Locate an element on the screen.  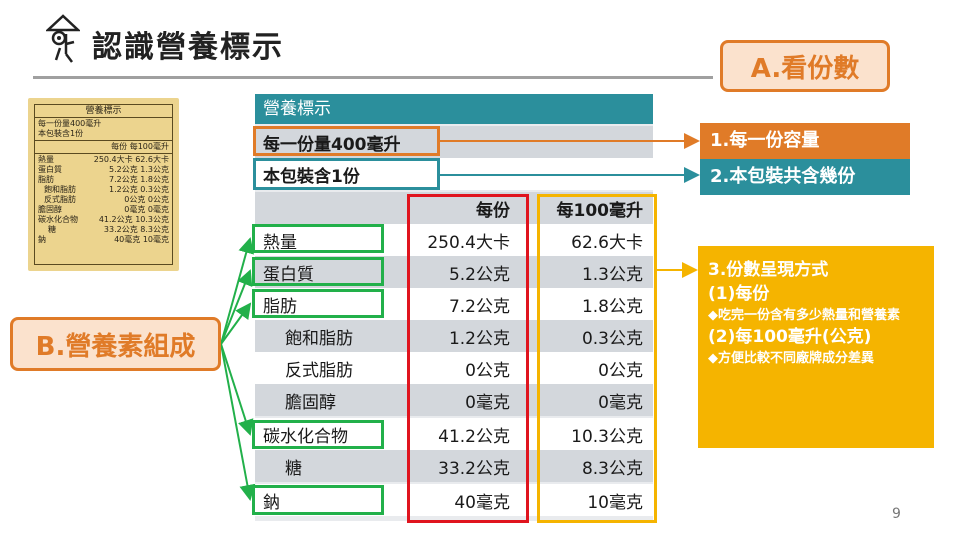
section-a-label: A.看份數 is located at coordinates (805, 66).